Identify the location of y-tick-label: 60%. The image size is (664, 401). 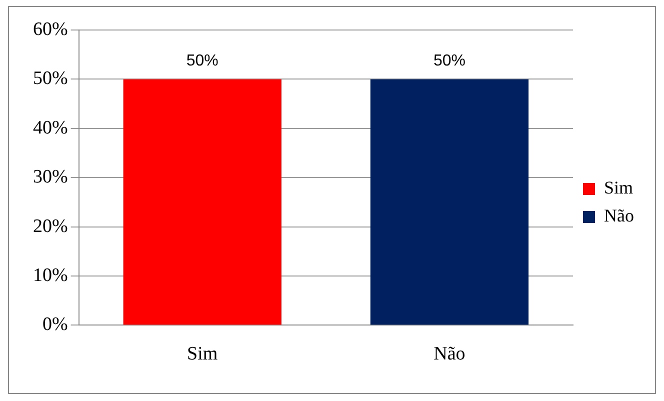
(50, 29).